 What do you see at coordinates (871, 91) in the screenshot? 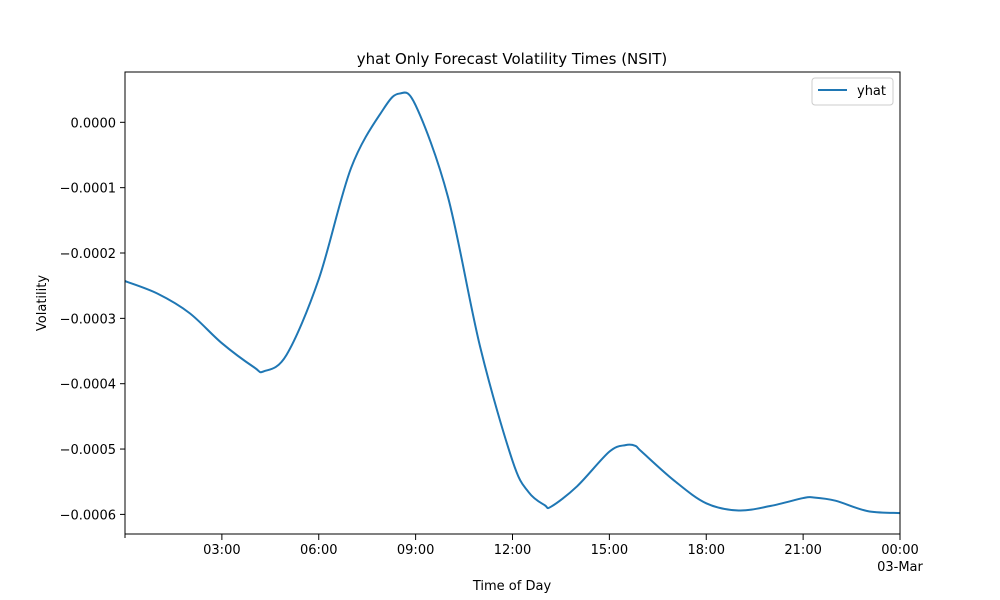
I see `legend-label-yhat: yhat` at bounding box center [871, 91].